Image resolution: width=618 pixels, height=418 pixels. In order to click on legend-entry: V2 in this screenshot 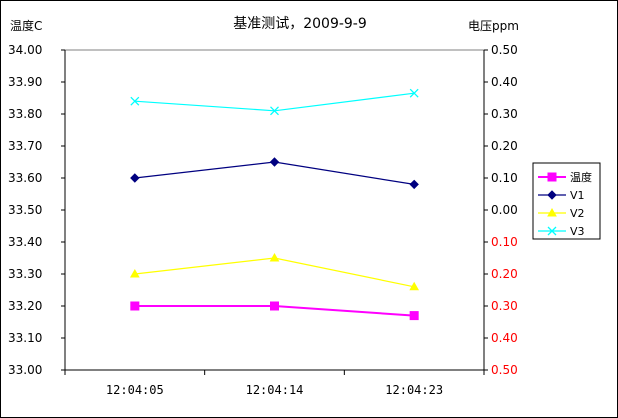, I will do `click(561, 213)`.